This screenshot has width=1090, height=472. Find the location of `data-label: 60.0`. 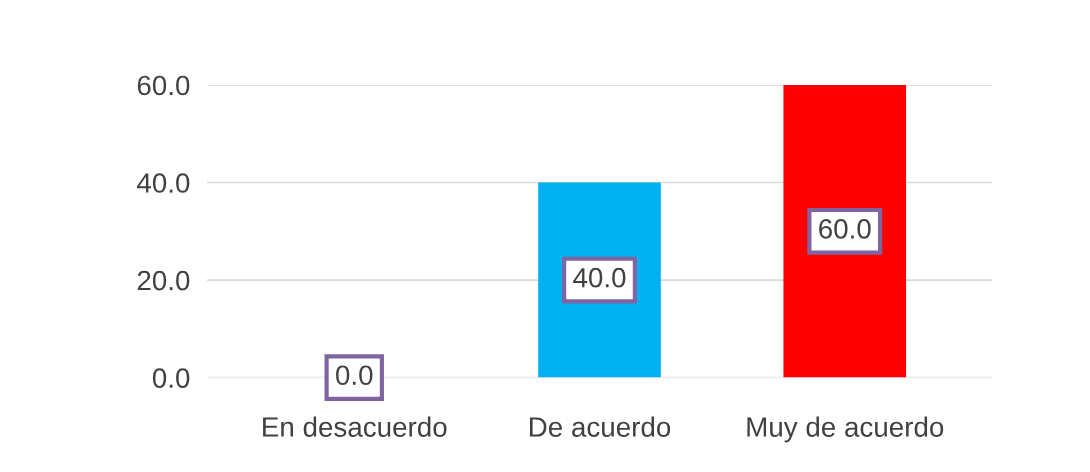

data-label: 60.0 is located at coordinates (845, 229).